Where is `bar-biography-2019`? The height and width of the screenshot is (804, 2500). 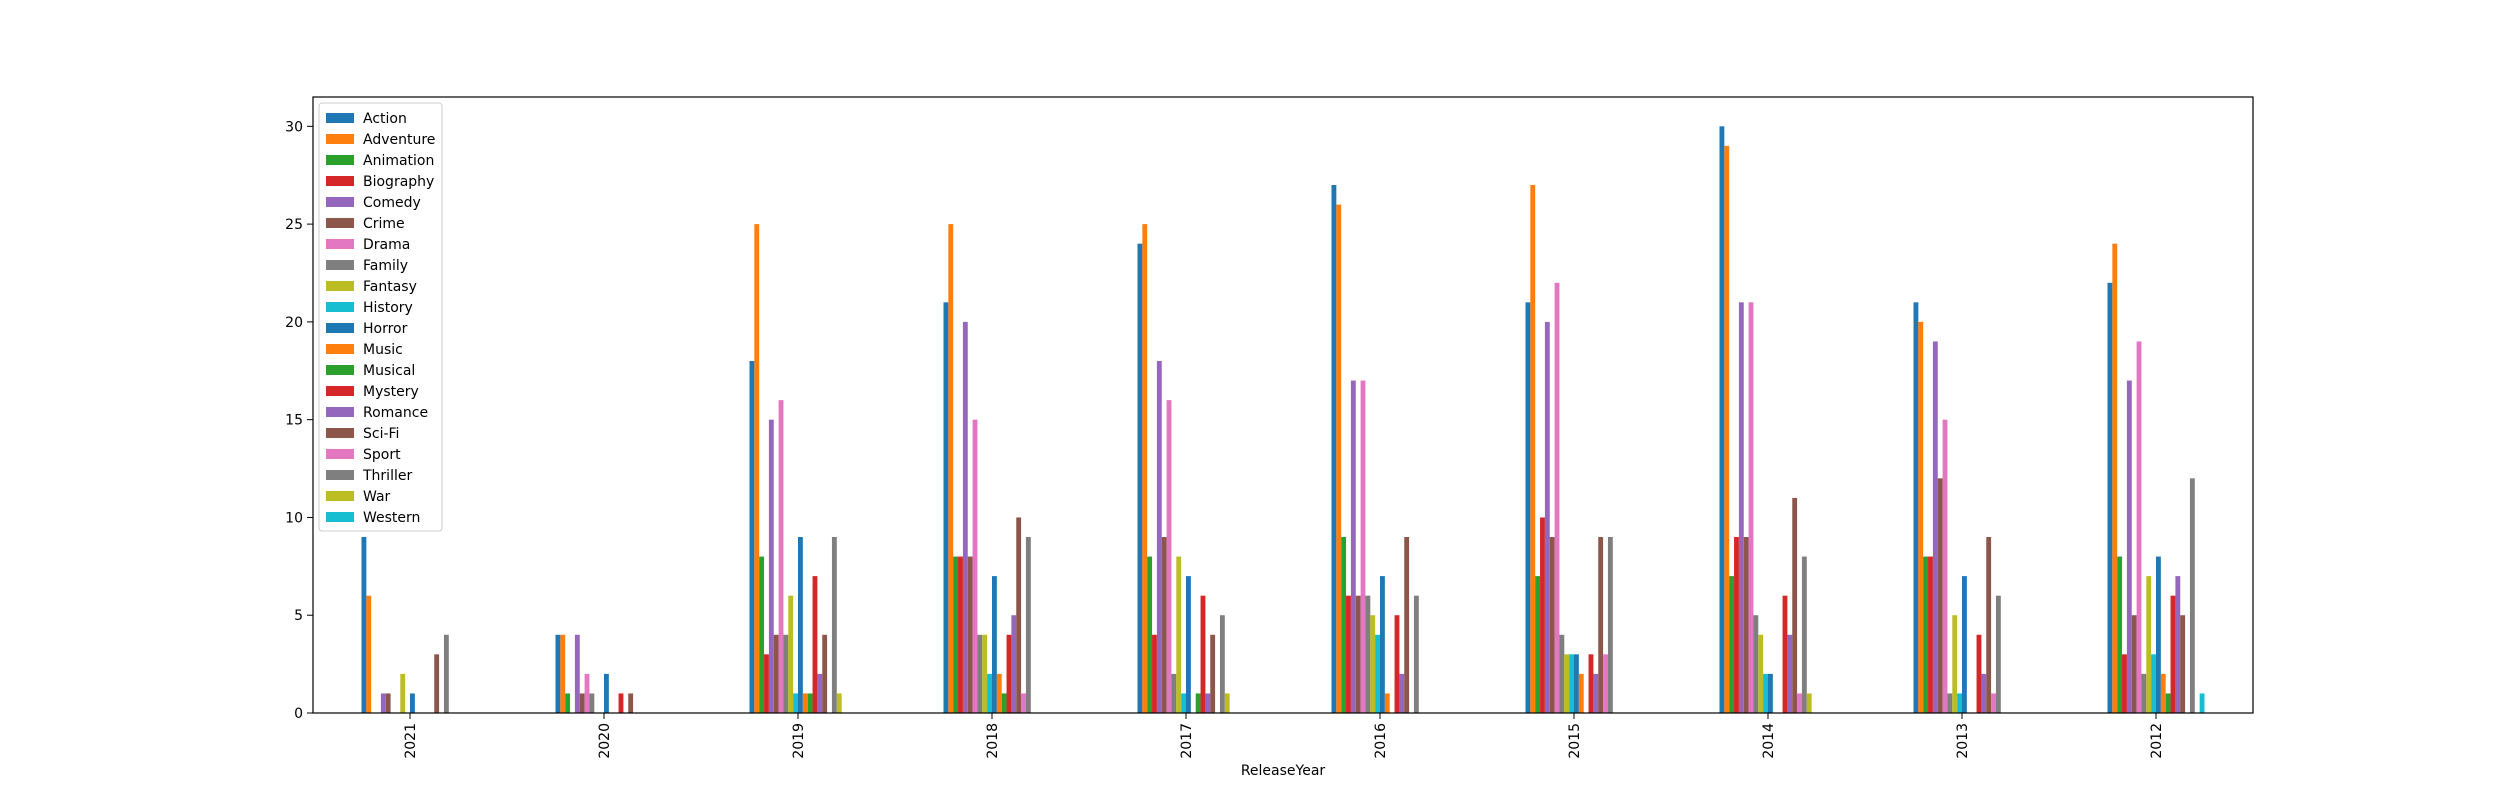 bar-biography-2019 is located at coordinates (766, 683).